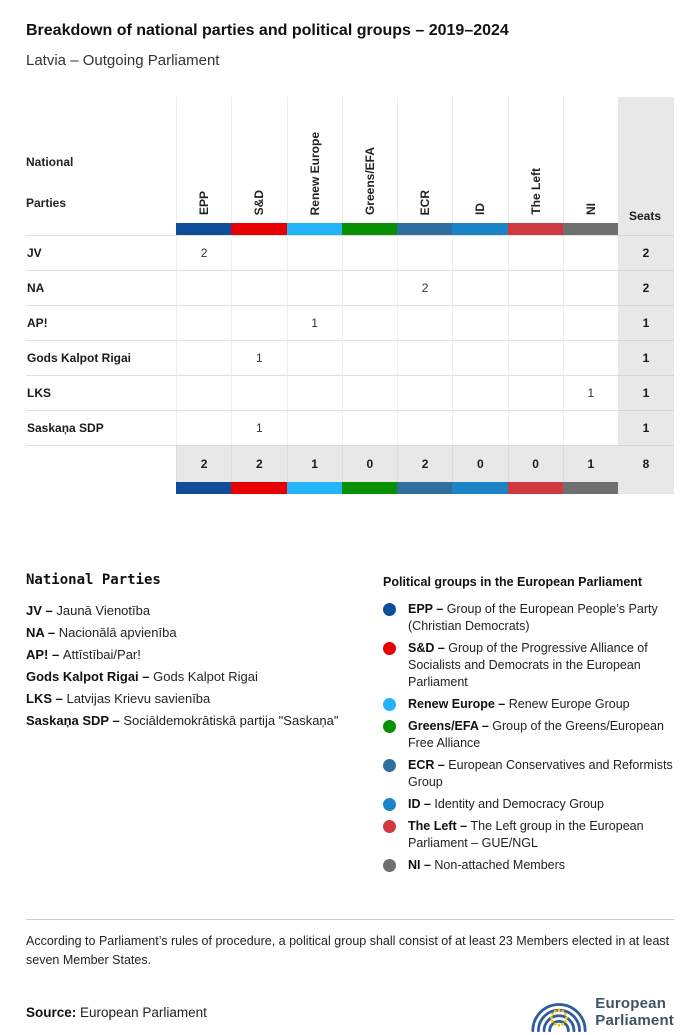 This screenshot has height=1035, width=700. I want to click on group-total: 1, so click(590, 463).